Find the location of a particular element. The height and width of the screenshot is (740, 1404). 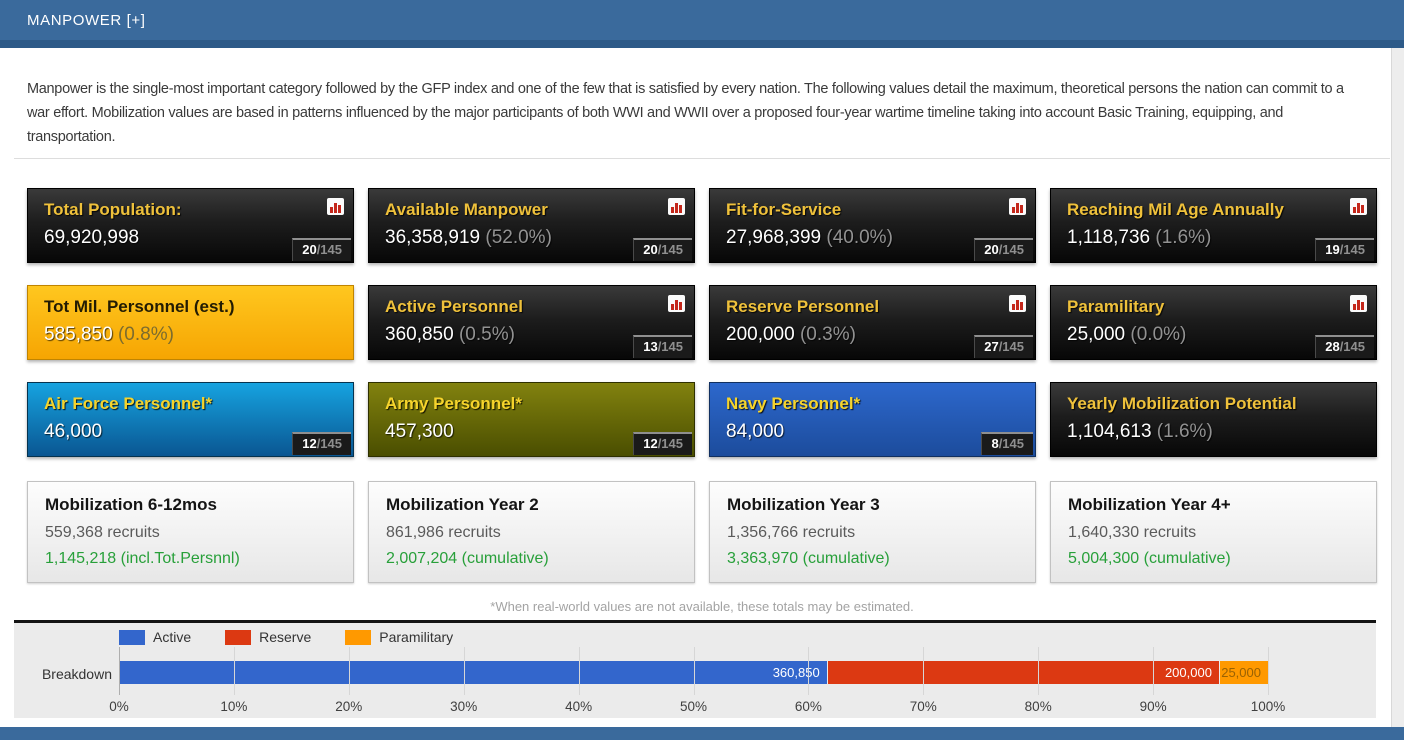

rank-badge: 27/145 is located at coordinates (1003, 346).